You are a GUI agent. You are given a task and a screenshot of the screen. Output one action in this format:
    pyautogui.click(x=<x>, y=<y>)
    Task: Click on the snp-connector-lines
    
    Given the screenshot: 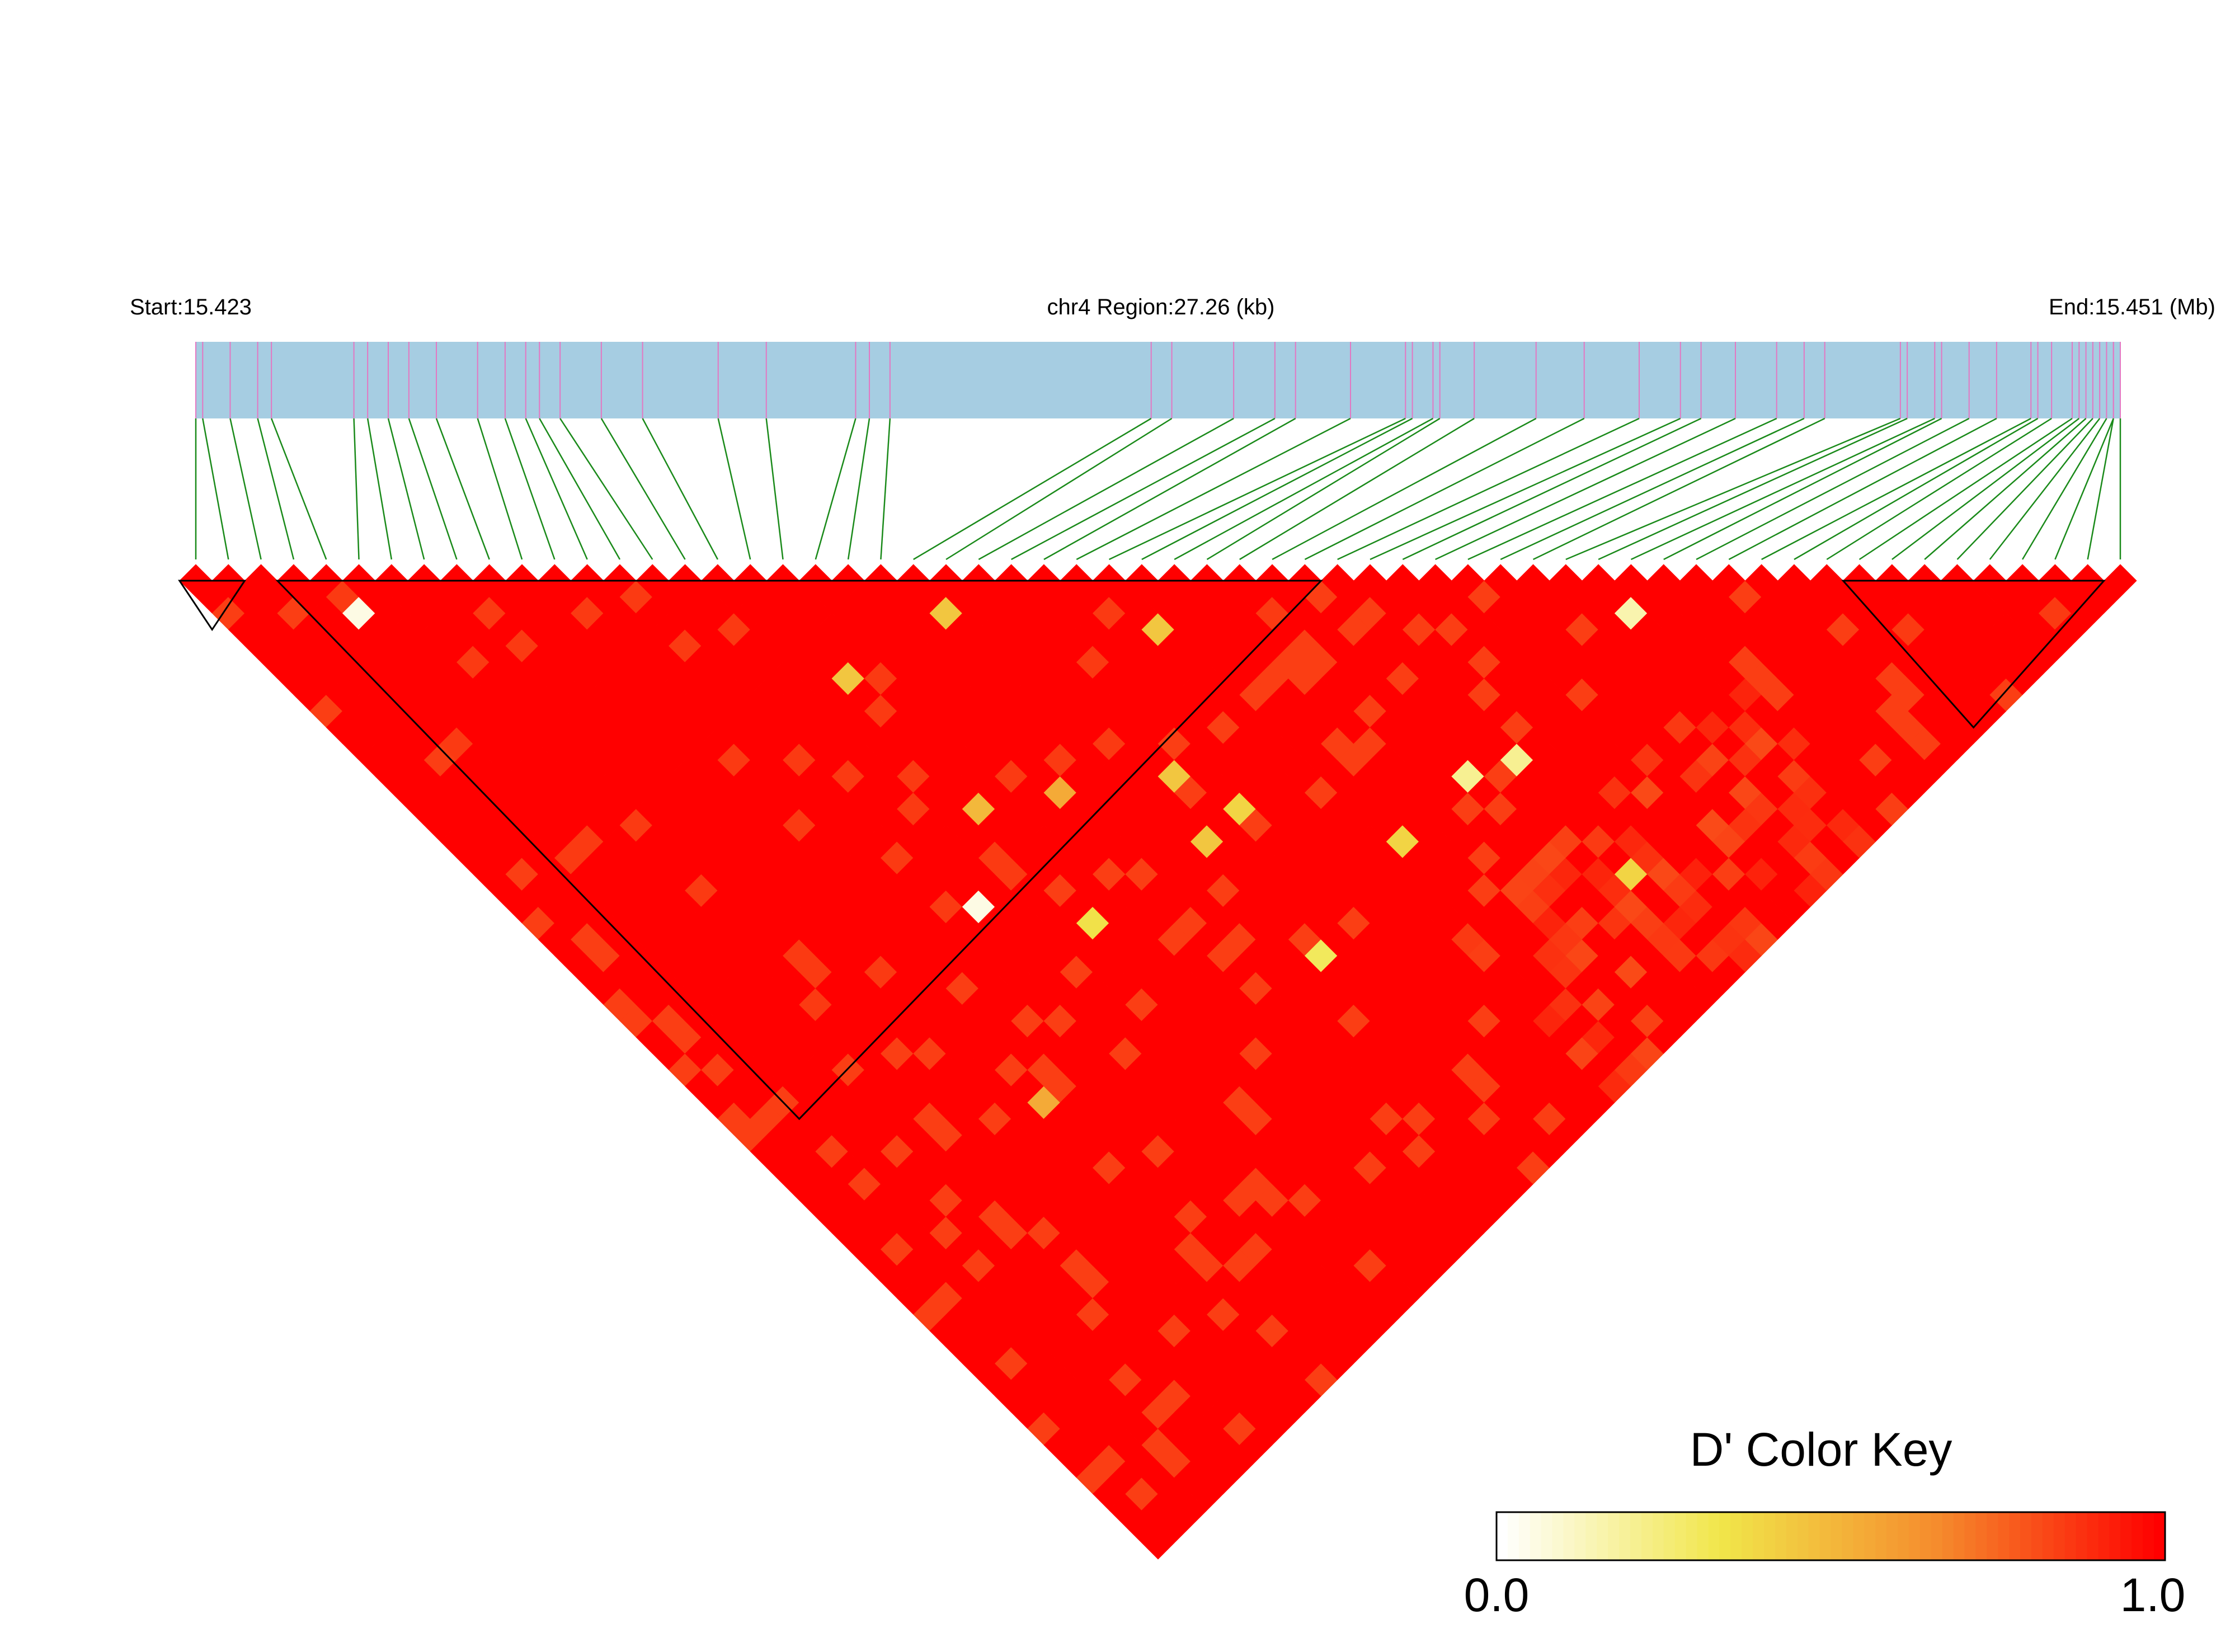 What is the action you would take?
    pyautogui.click(x=1158, y=489)
    